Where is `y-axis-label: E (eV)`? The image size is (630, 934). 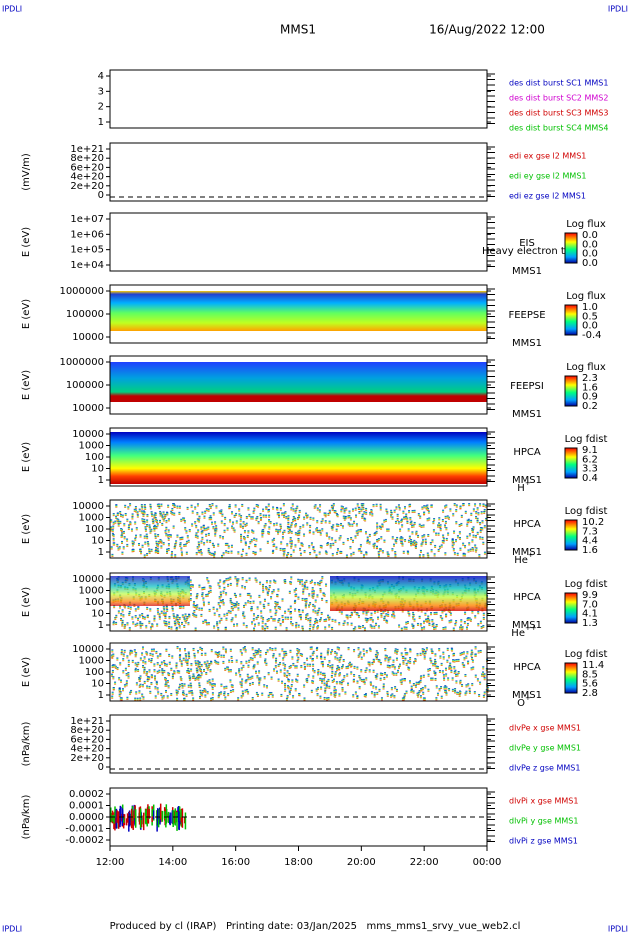
y-axis-label: E (eV) is located at coordinates (26, 242).